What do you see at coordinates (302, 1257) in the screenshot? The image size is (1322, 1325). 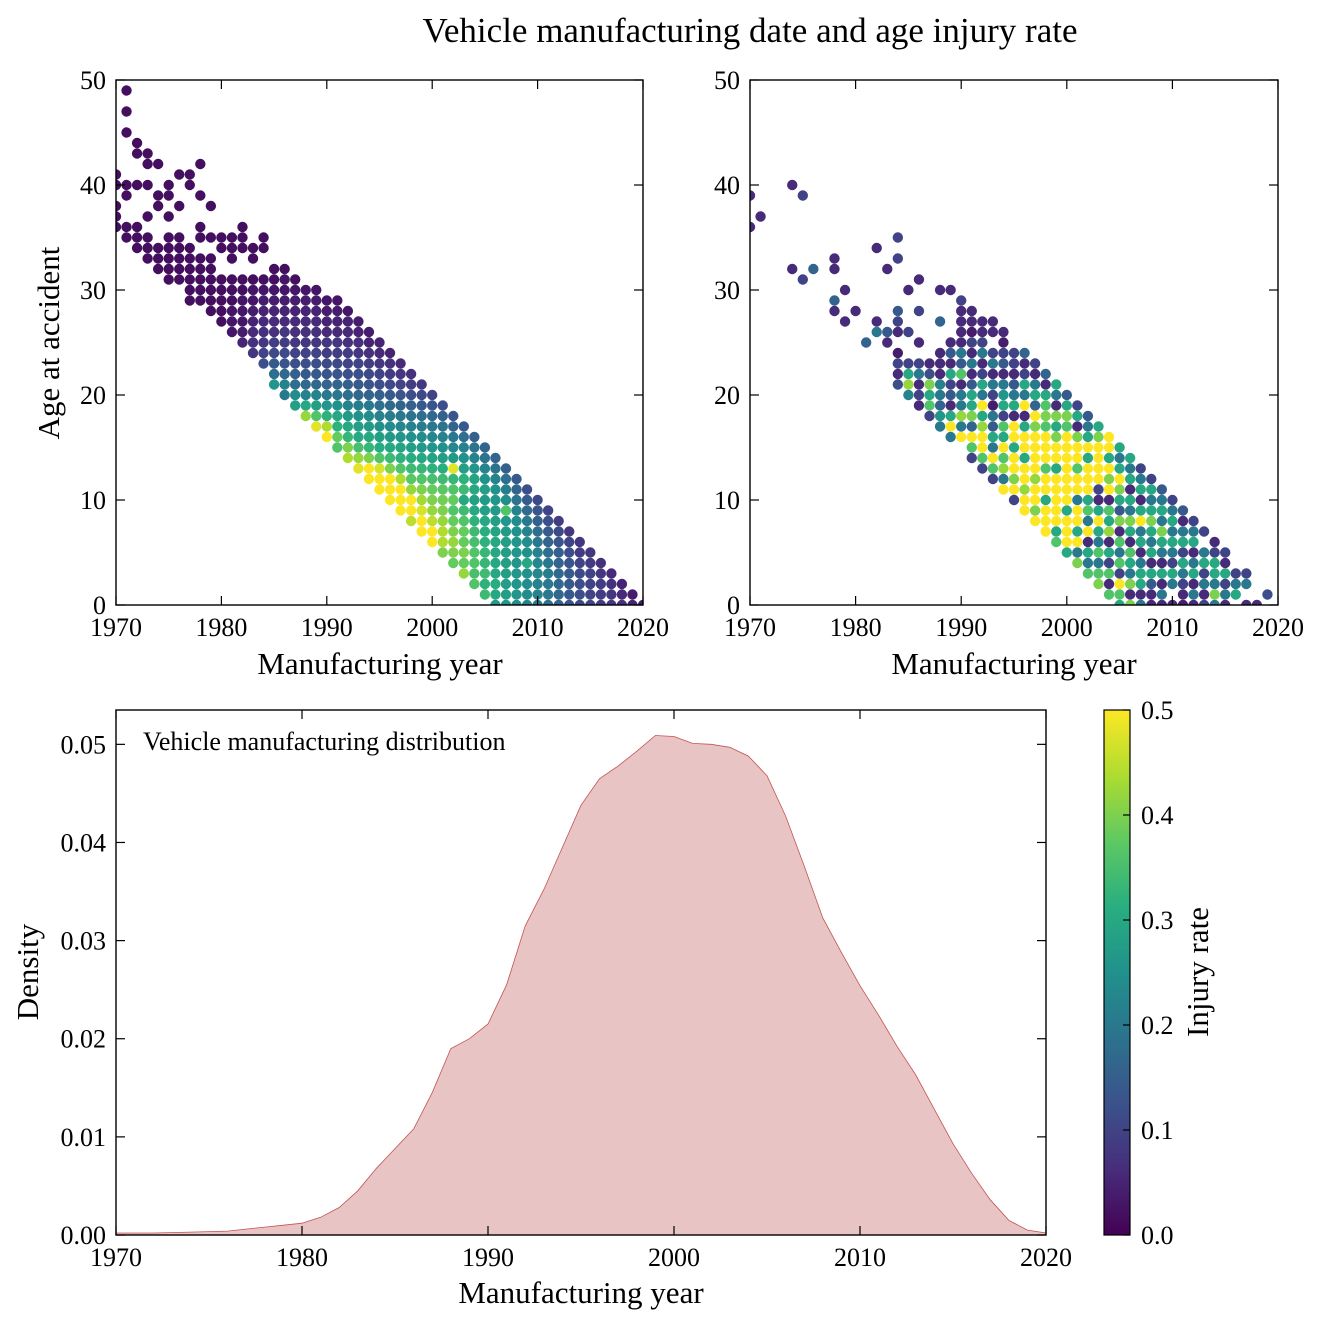 I see `x-tick-label: 1980` at bounding box center [302, 1257].